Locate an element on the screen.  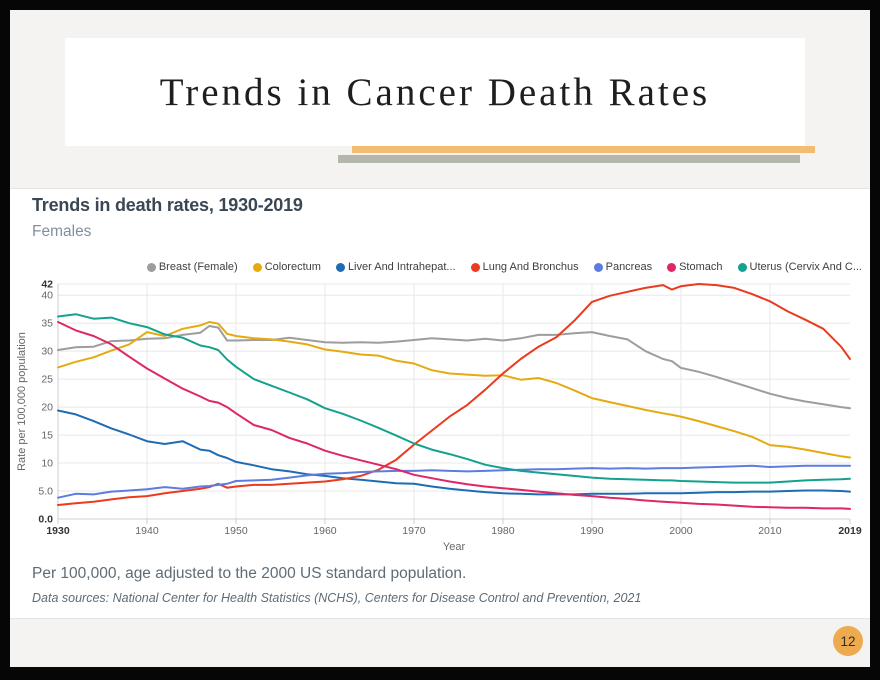
x-tick-label: 1980 is located at coordinates (503, 531).